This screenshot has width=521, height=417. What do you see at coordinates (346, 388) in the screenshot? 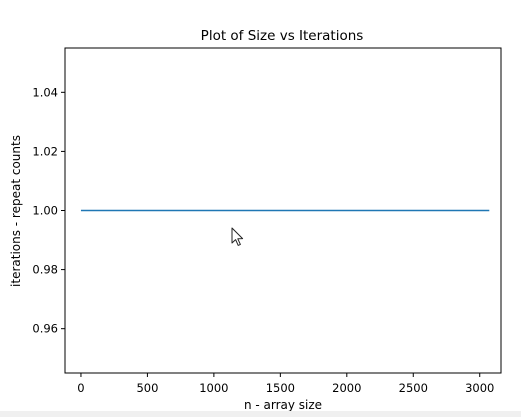
I see `x-tick-label: 2000` at bounding box center [346, 388].